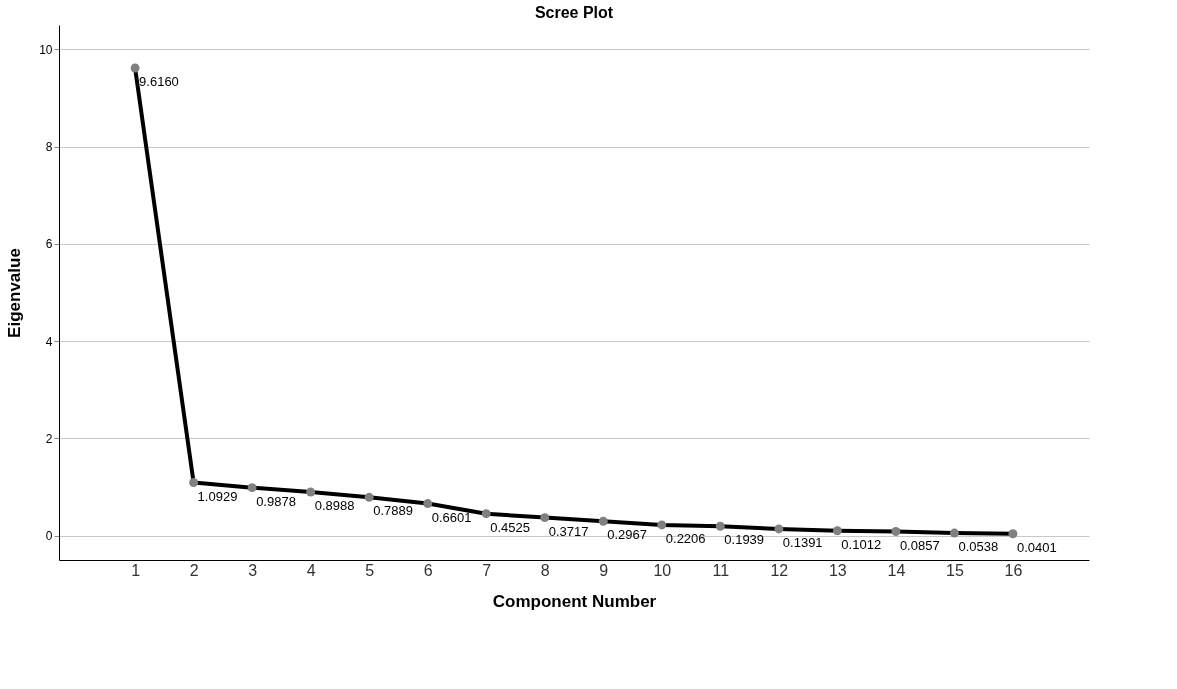 This screenshot has height=689, width=1177. I want to click on x-tick-label: 3, so click(253, 570).